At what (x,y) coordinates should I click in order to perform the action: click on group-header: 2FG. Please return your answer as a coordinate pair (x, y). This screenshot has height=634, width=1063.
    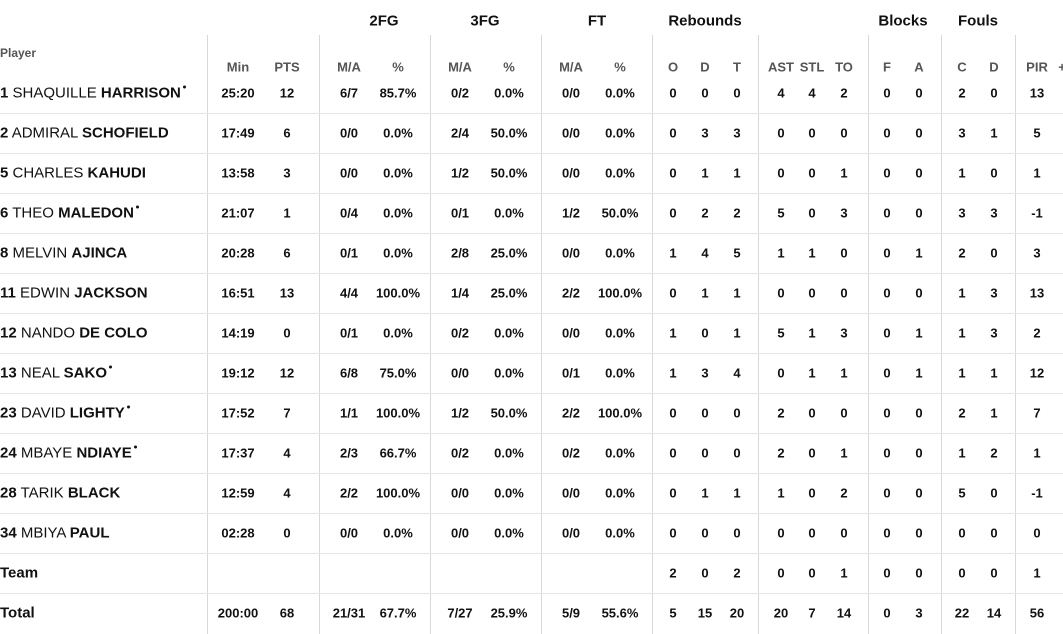
    Looking at the image, I should click on (384, 21).